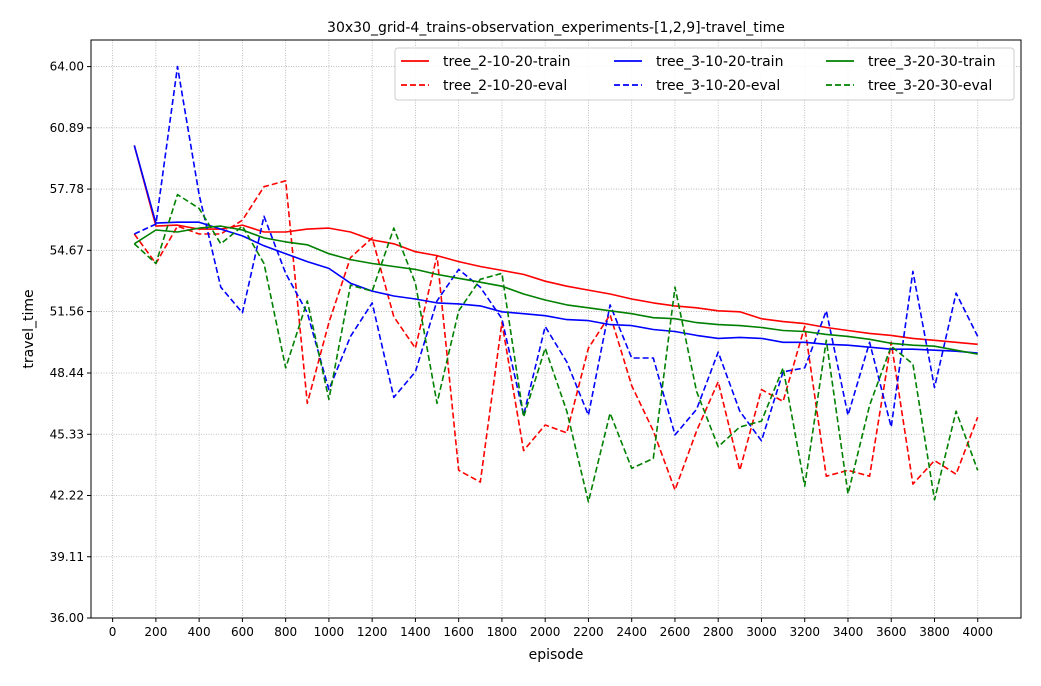  I want to click on legend-label: tree_2-10-20-eval, so click(505, 86).